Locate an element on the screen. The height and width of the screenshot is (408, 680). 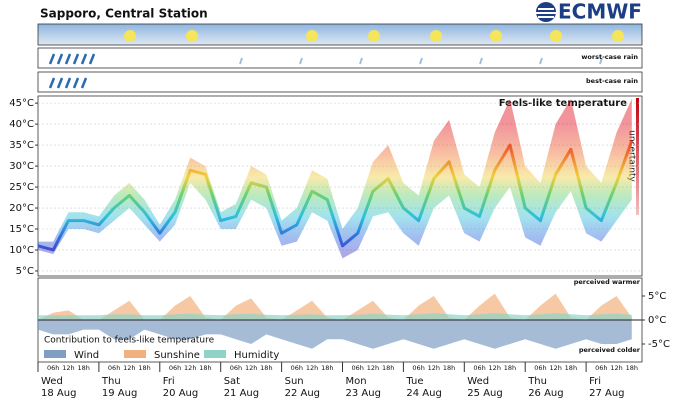
warmer-label: perceived warmer is located at coordinates (607, 282).